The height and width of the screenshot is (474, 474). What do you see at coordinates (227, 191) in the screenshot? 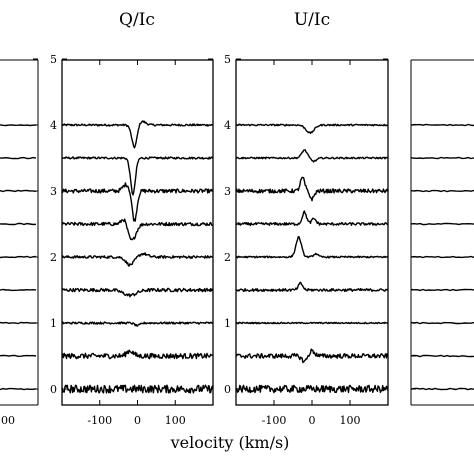
I see `panel-u-y-tick-label: 3` at bounding box center [227, 191].